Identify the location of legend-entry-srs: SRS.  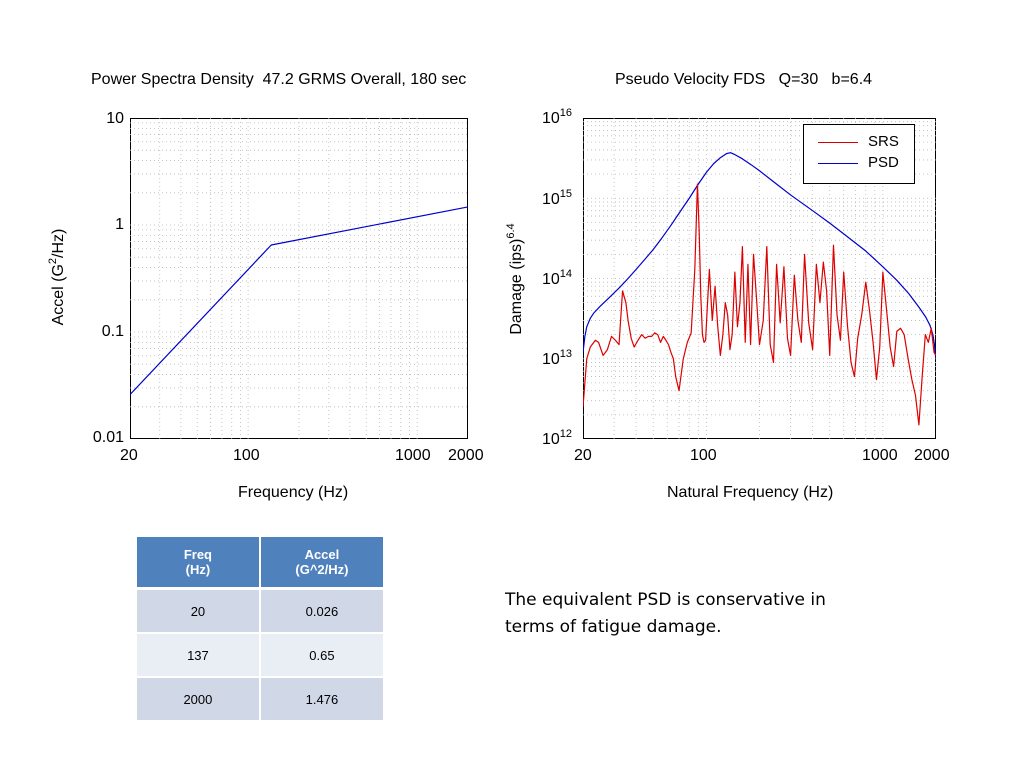
(859, 142).